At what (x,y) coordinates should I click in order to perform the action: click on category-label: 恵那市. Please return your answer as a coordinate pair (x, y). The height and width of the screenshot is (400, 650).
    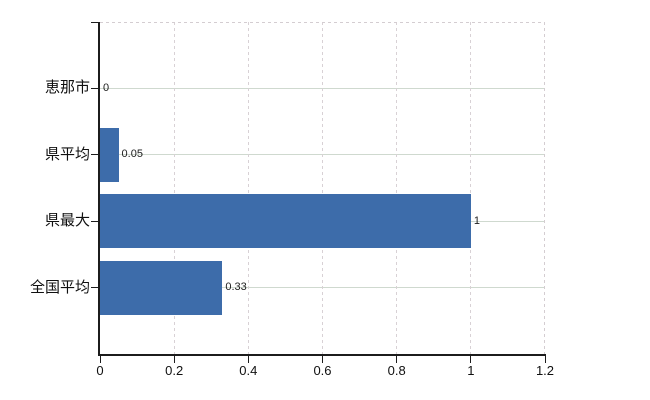
    Looking at the image, I should click on (67, 88).